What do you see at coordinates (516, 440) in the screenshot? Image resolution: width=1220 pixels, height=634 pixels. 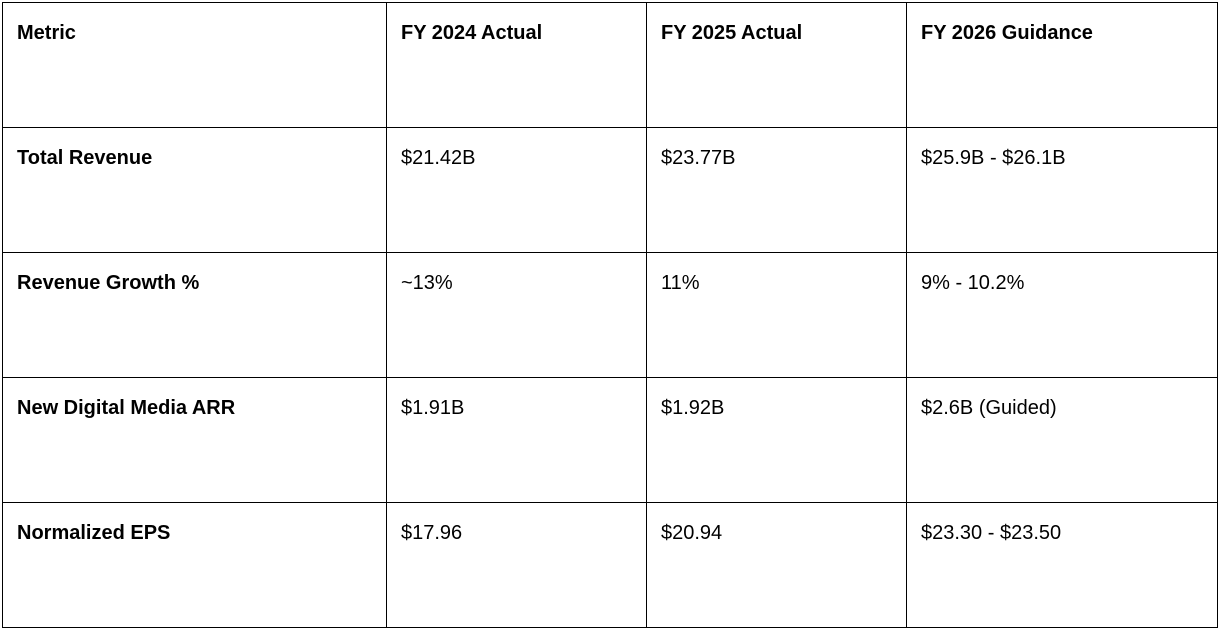 I see `value-cell: $1.91B` at bounding box center [516, 440].